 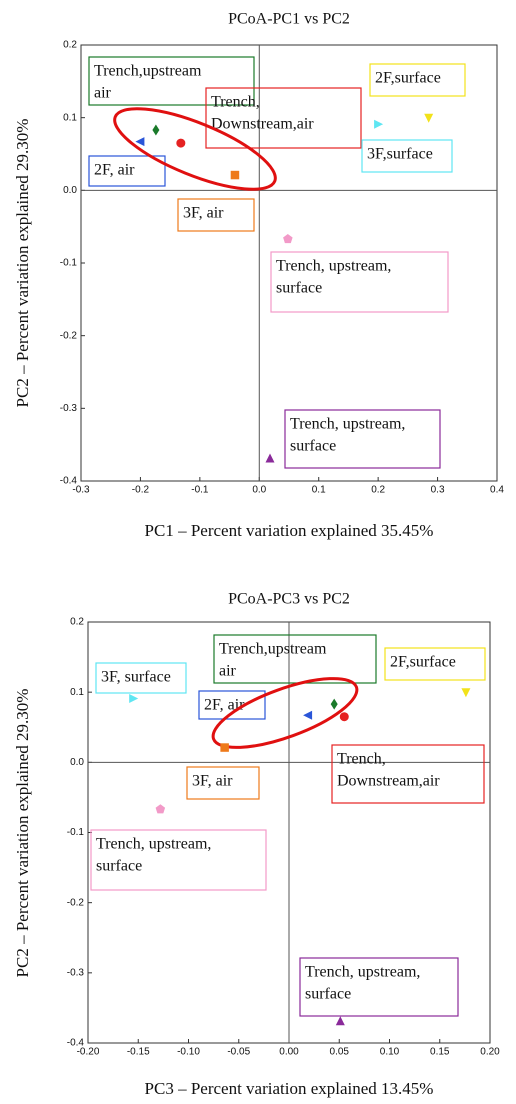 I want to click on x-tick-label: 0.10, so click(x=390, y=1052).